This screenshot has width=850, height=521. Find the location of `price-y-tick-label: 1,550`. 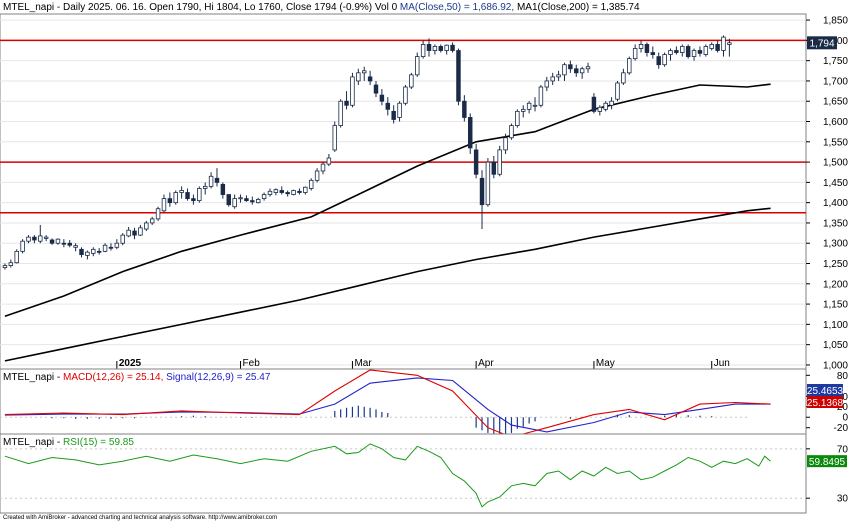

price-y-tick-label: 1,550 is located at coordinates (835, 142).